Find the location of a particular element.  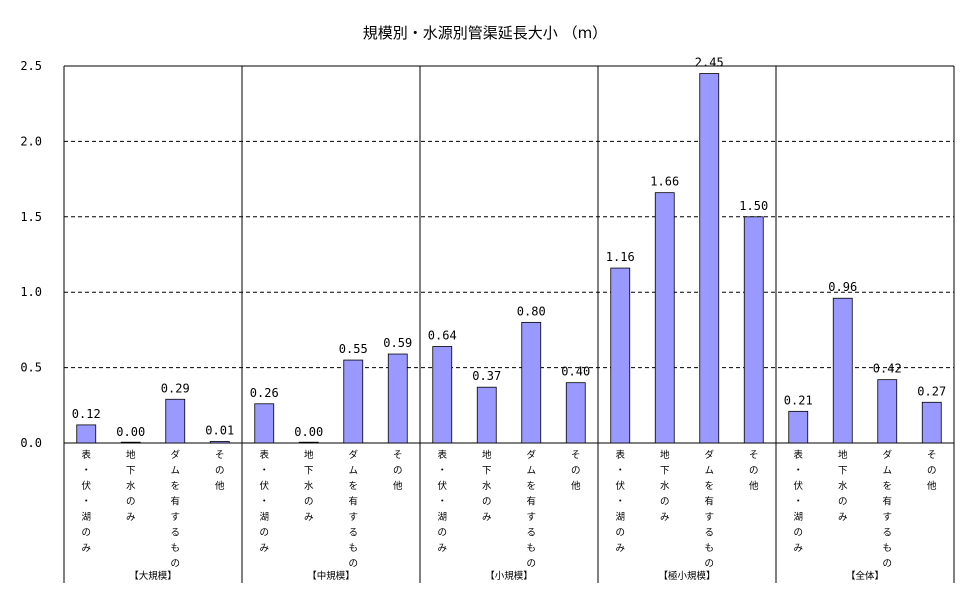

y-tick-label: 1.5 is located at coordinates (31, 217).